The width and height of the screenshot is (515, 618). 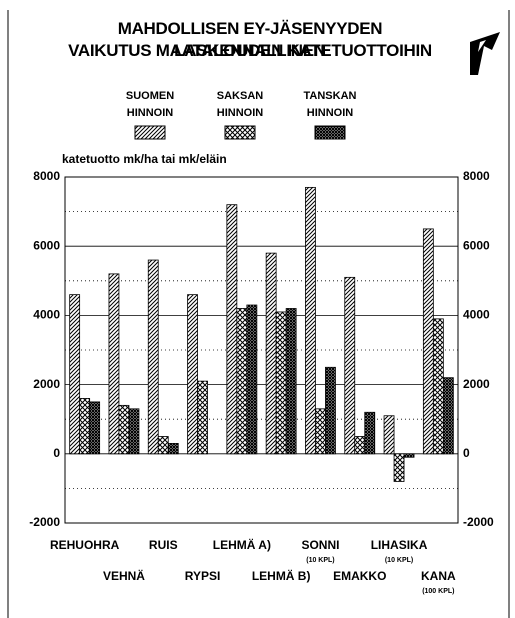 What do you see at coordinates (466, 453) in the screenshot?
I see `y2-tick-label: 0` at bounding box center [466, 453].